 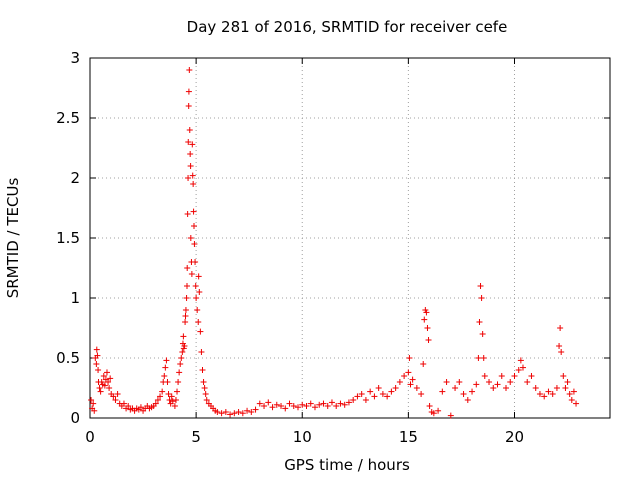 I want to click on y-tick-labels: 0 0.5 1 1.5 2 2.5 3, so click(x=68, y=238).